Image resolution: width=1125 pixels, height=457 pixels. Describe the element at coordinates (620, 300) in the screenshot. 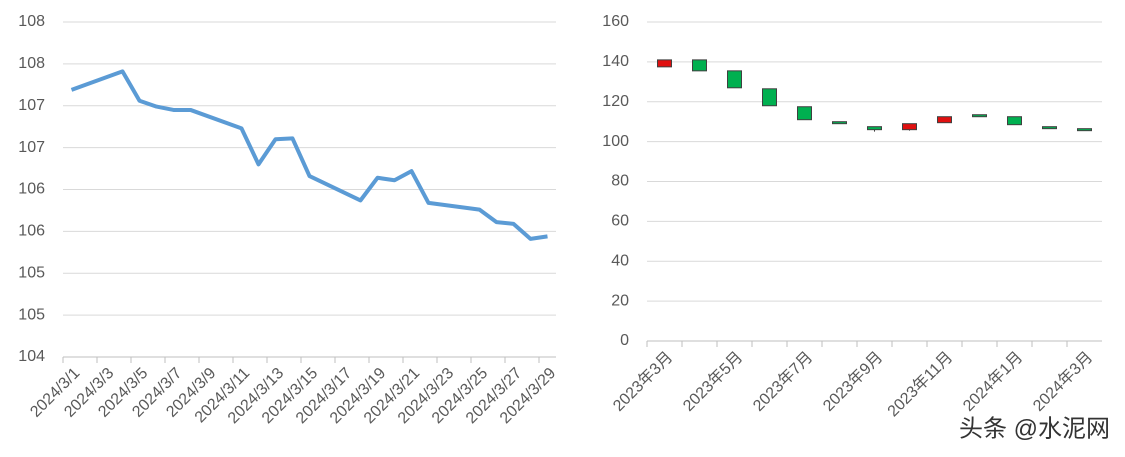

I see `y-tick-label: 20` at that location.